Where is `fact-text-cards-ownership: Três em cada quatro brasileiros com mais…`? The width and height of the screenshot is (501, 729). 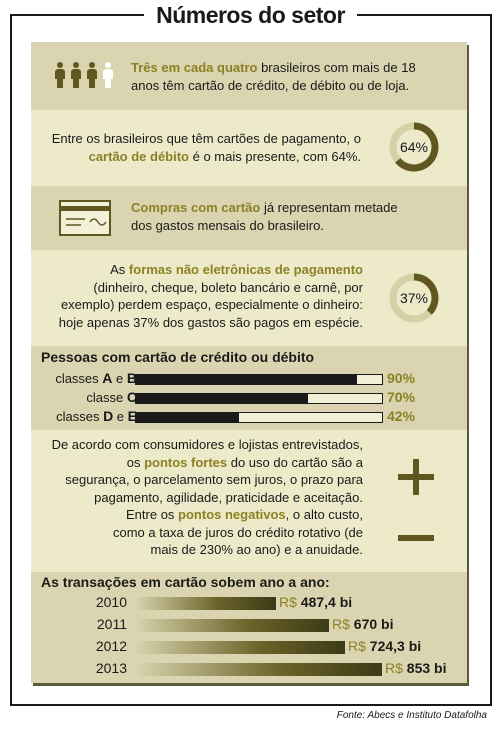 fact-text-cards-ownership: Três em cada quatro brasileiros com mais… is located at coordinates (296, 76).